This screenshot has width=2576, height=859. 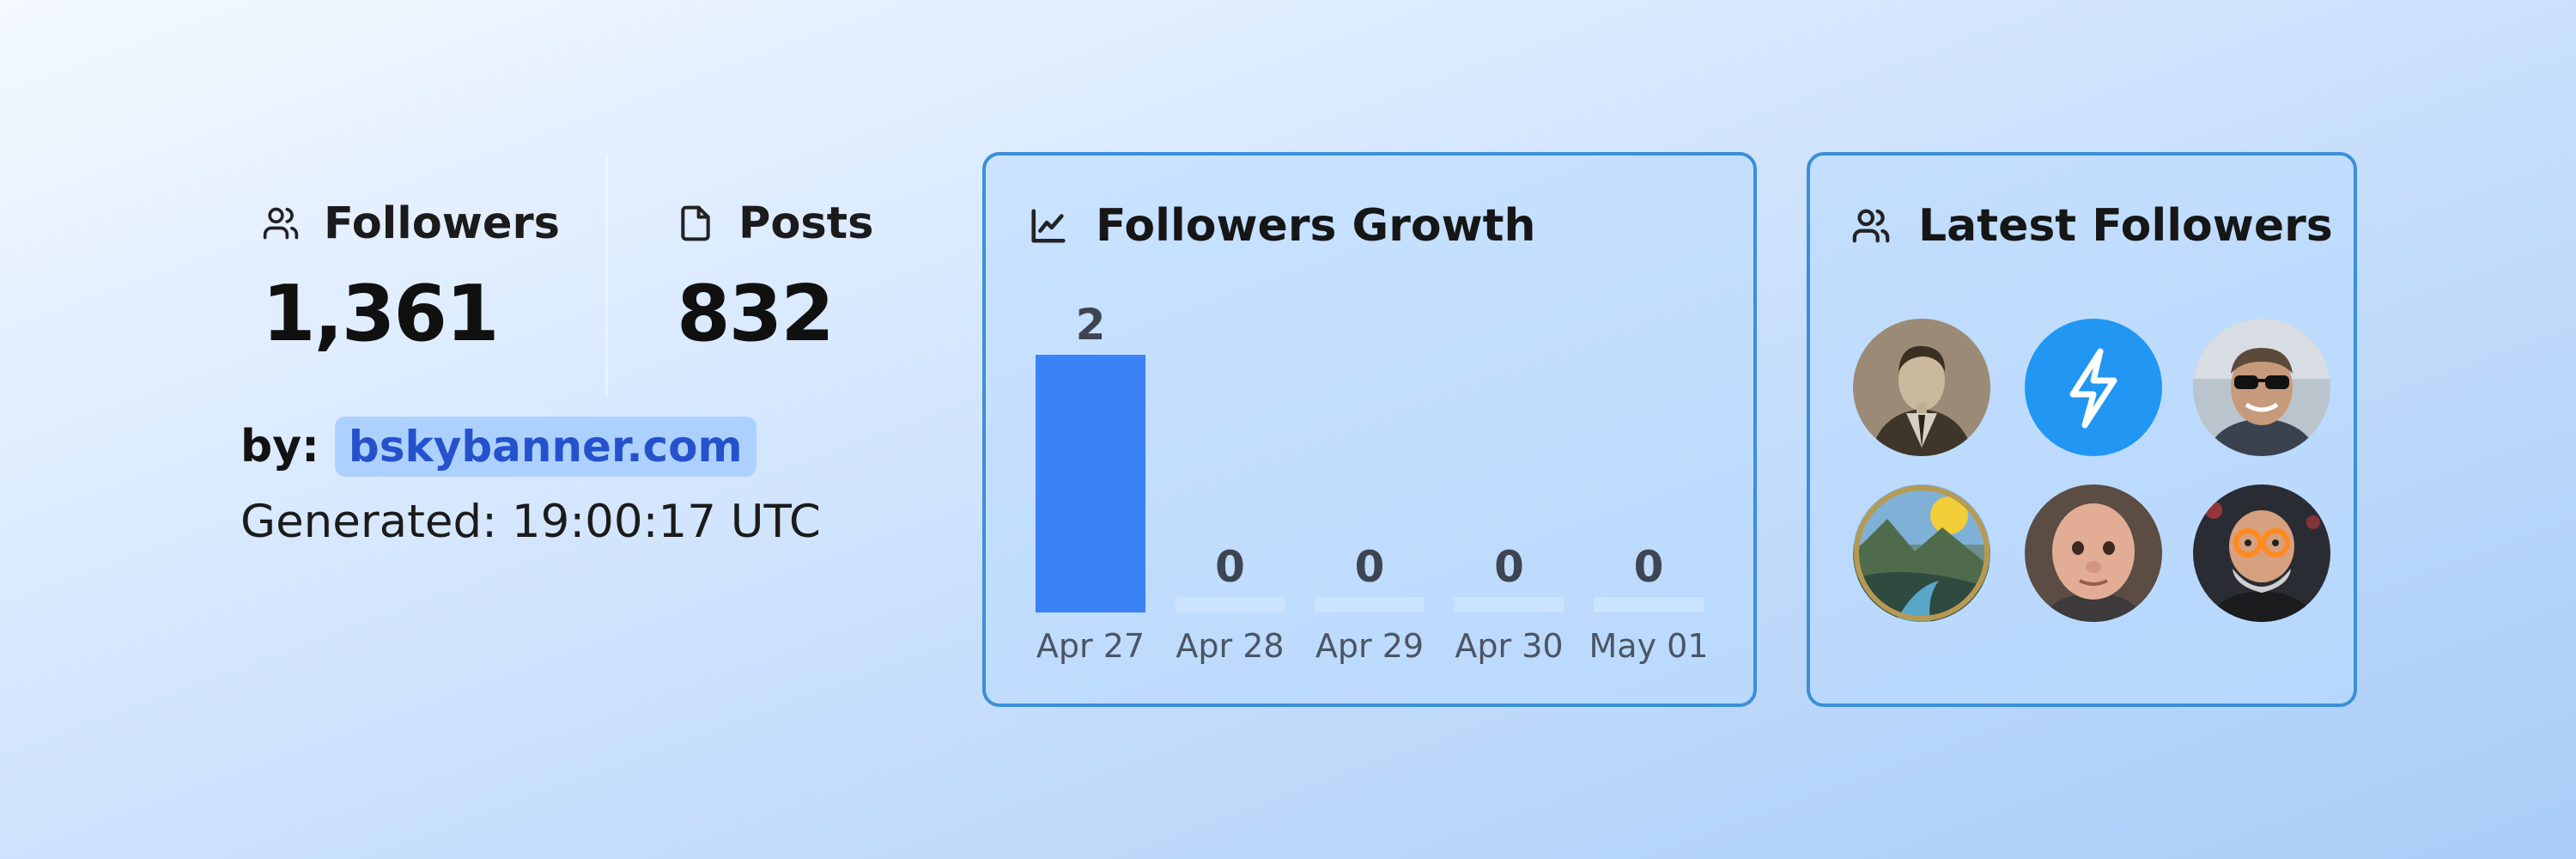 I want to click on bskybanner-link: bskybanner.com, so click(x=545, y=447).